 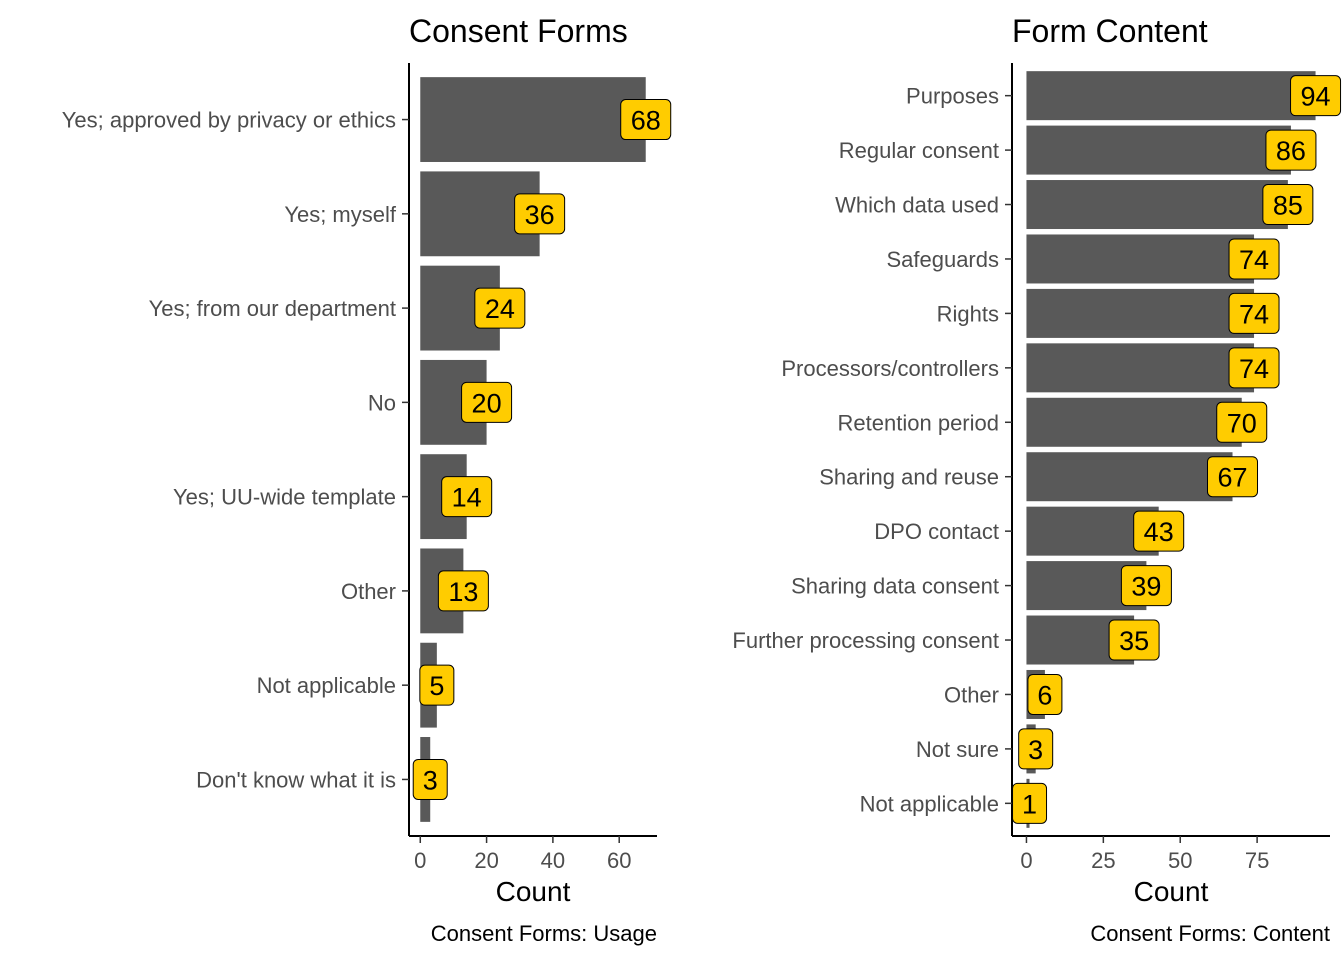 I want to click on data-label: 6, so click(x=1045, y=694).